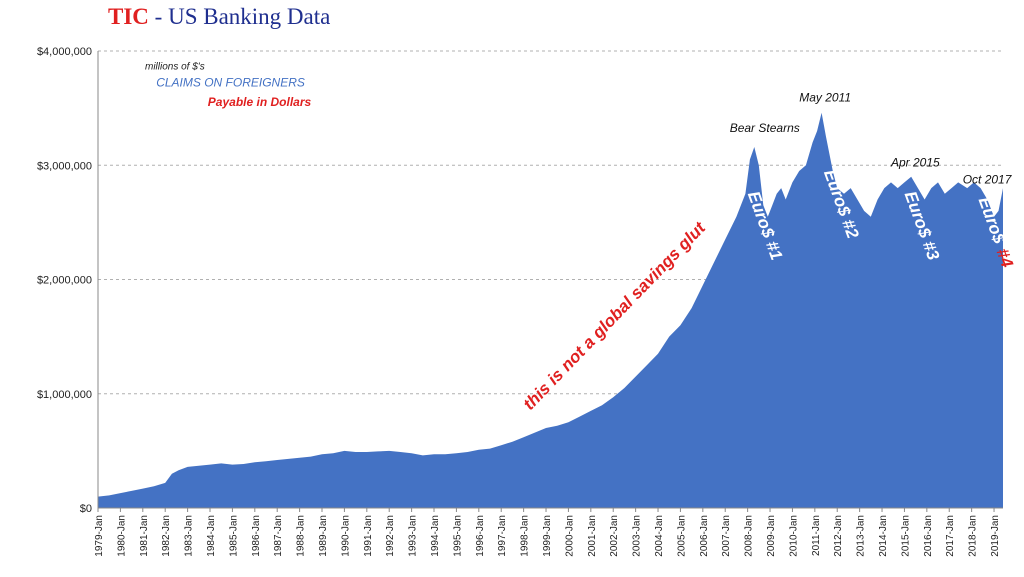 The width and height of the screenshot is (1024, 577). What do you see at coordinates (816, 535) in the screenshot?
I see `x-tick-label: 2011-Jan` at bounding box center [816, 535].